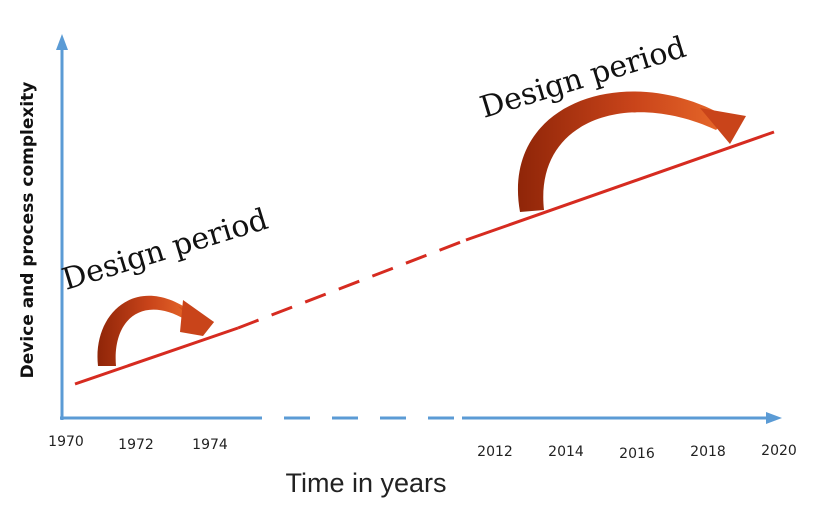 The image size is (816, 508). Describe the element at coordinates (637, 454) in the screenshot. I see `x-tick-label: 2016` at that location.